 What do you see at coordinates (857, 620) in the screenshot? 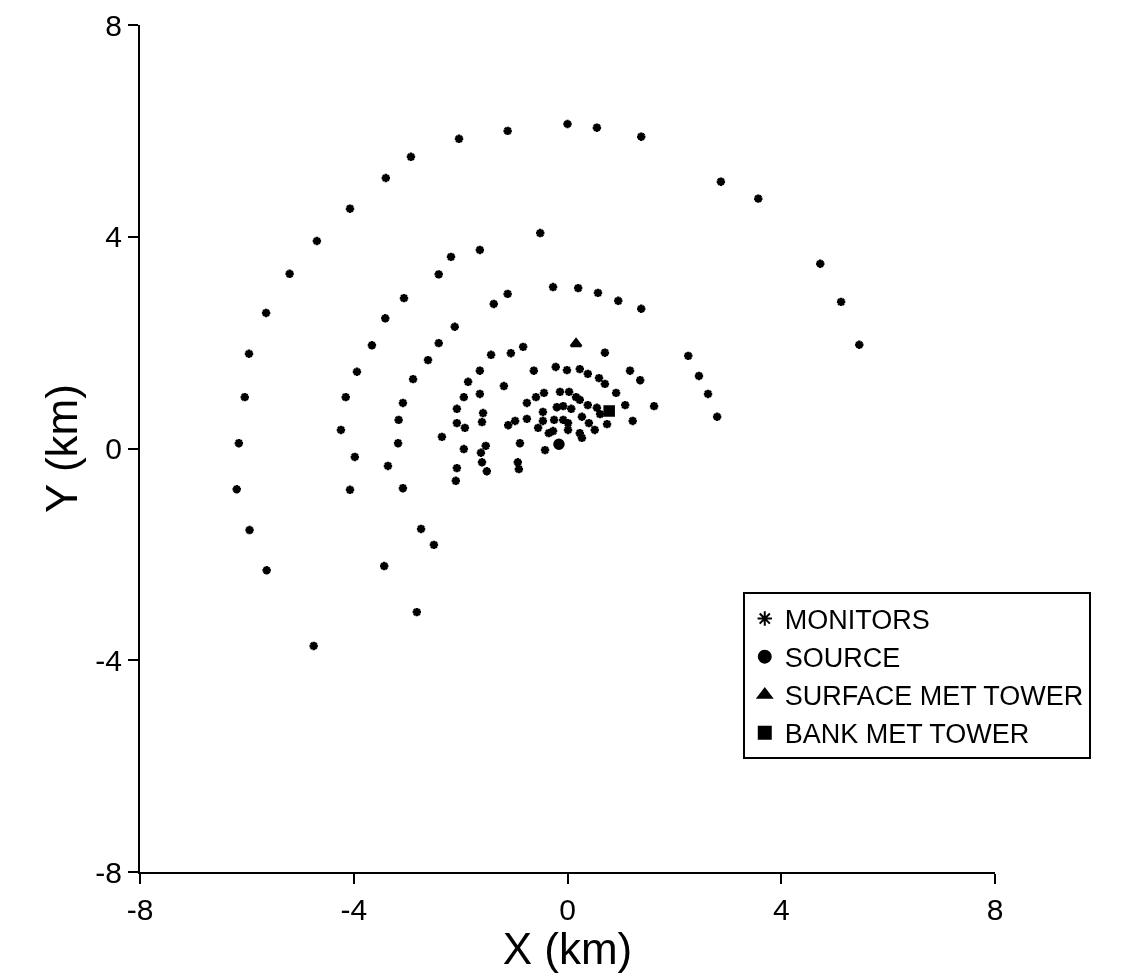
I see `legend-label: MONITORS` at bounding box center [857, 620].